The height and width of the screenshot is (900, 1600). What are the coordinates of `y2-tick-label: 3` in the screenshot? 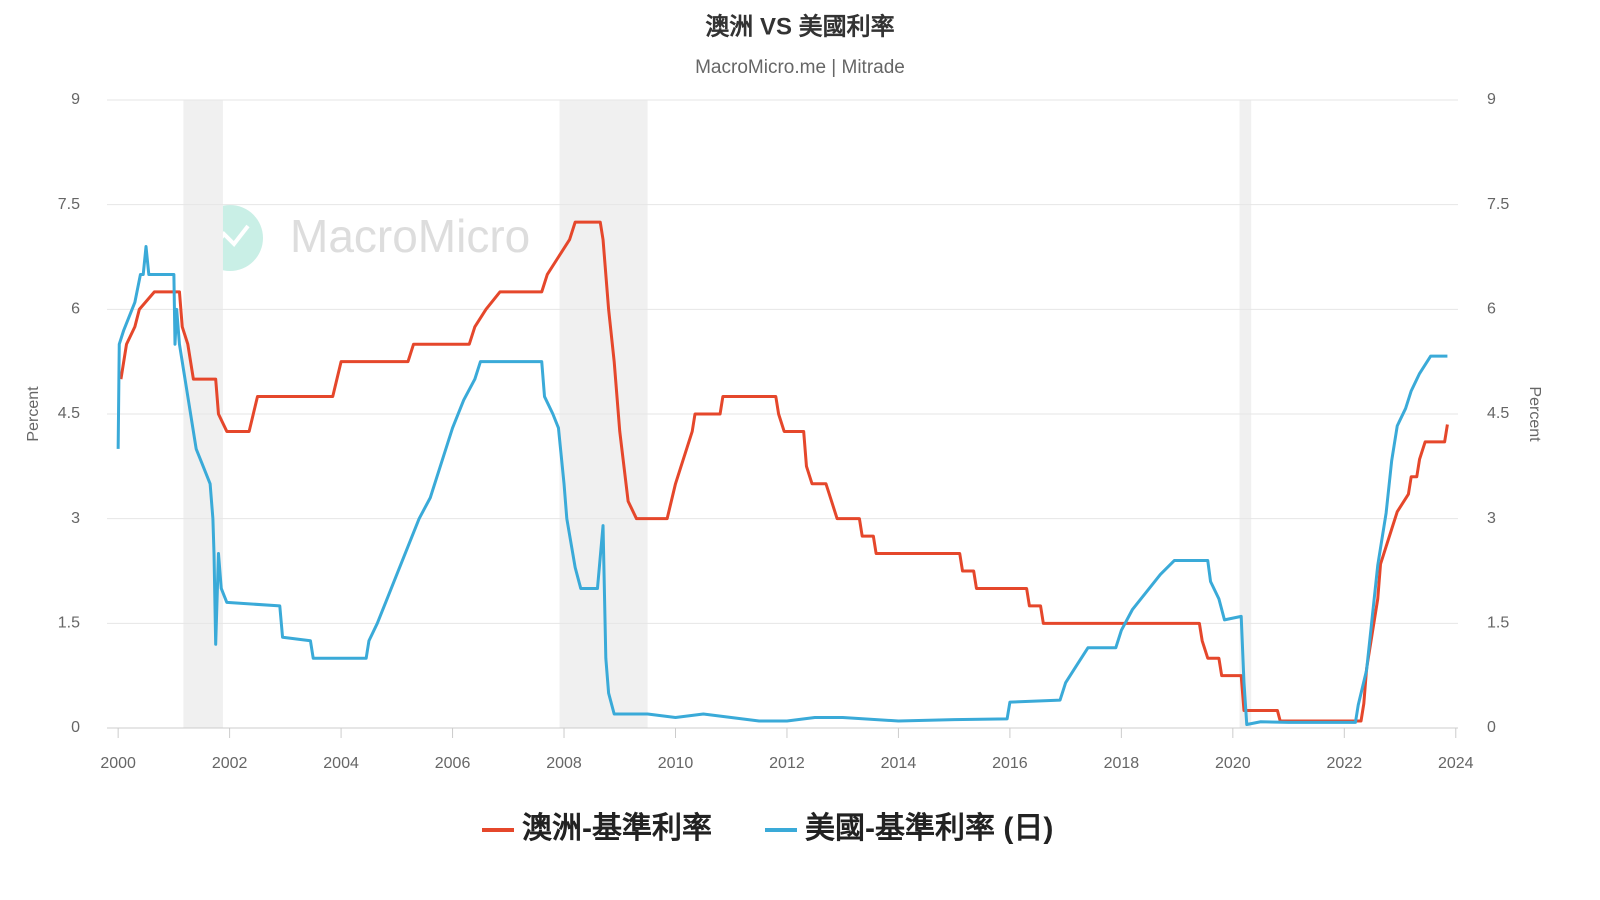 It's located at (1491, 518).